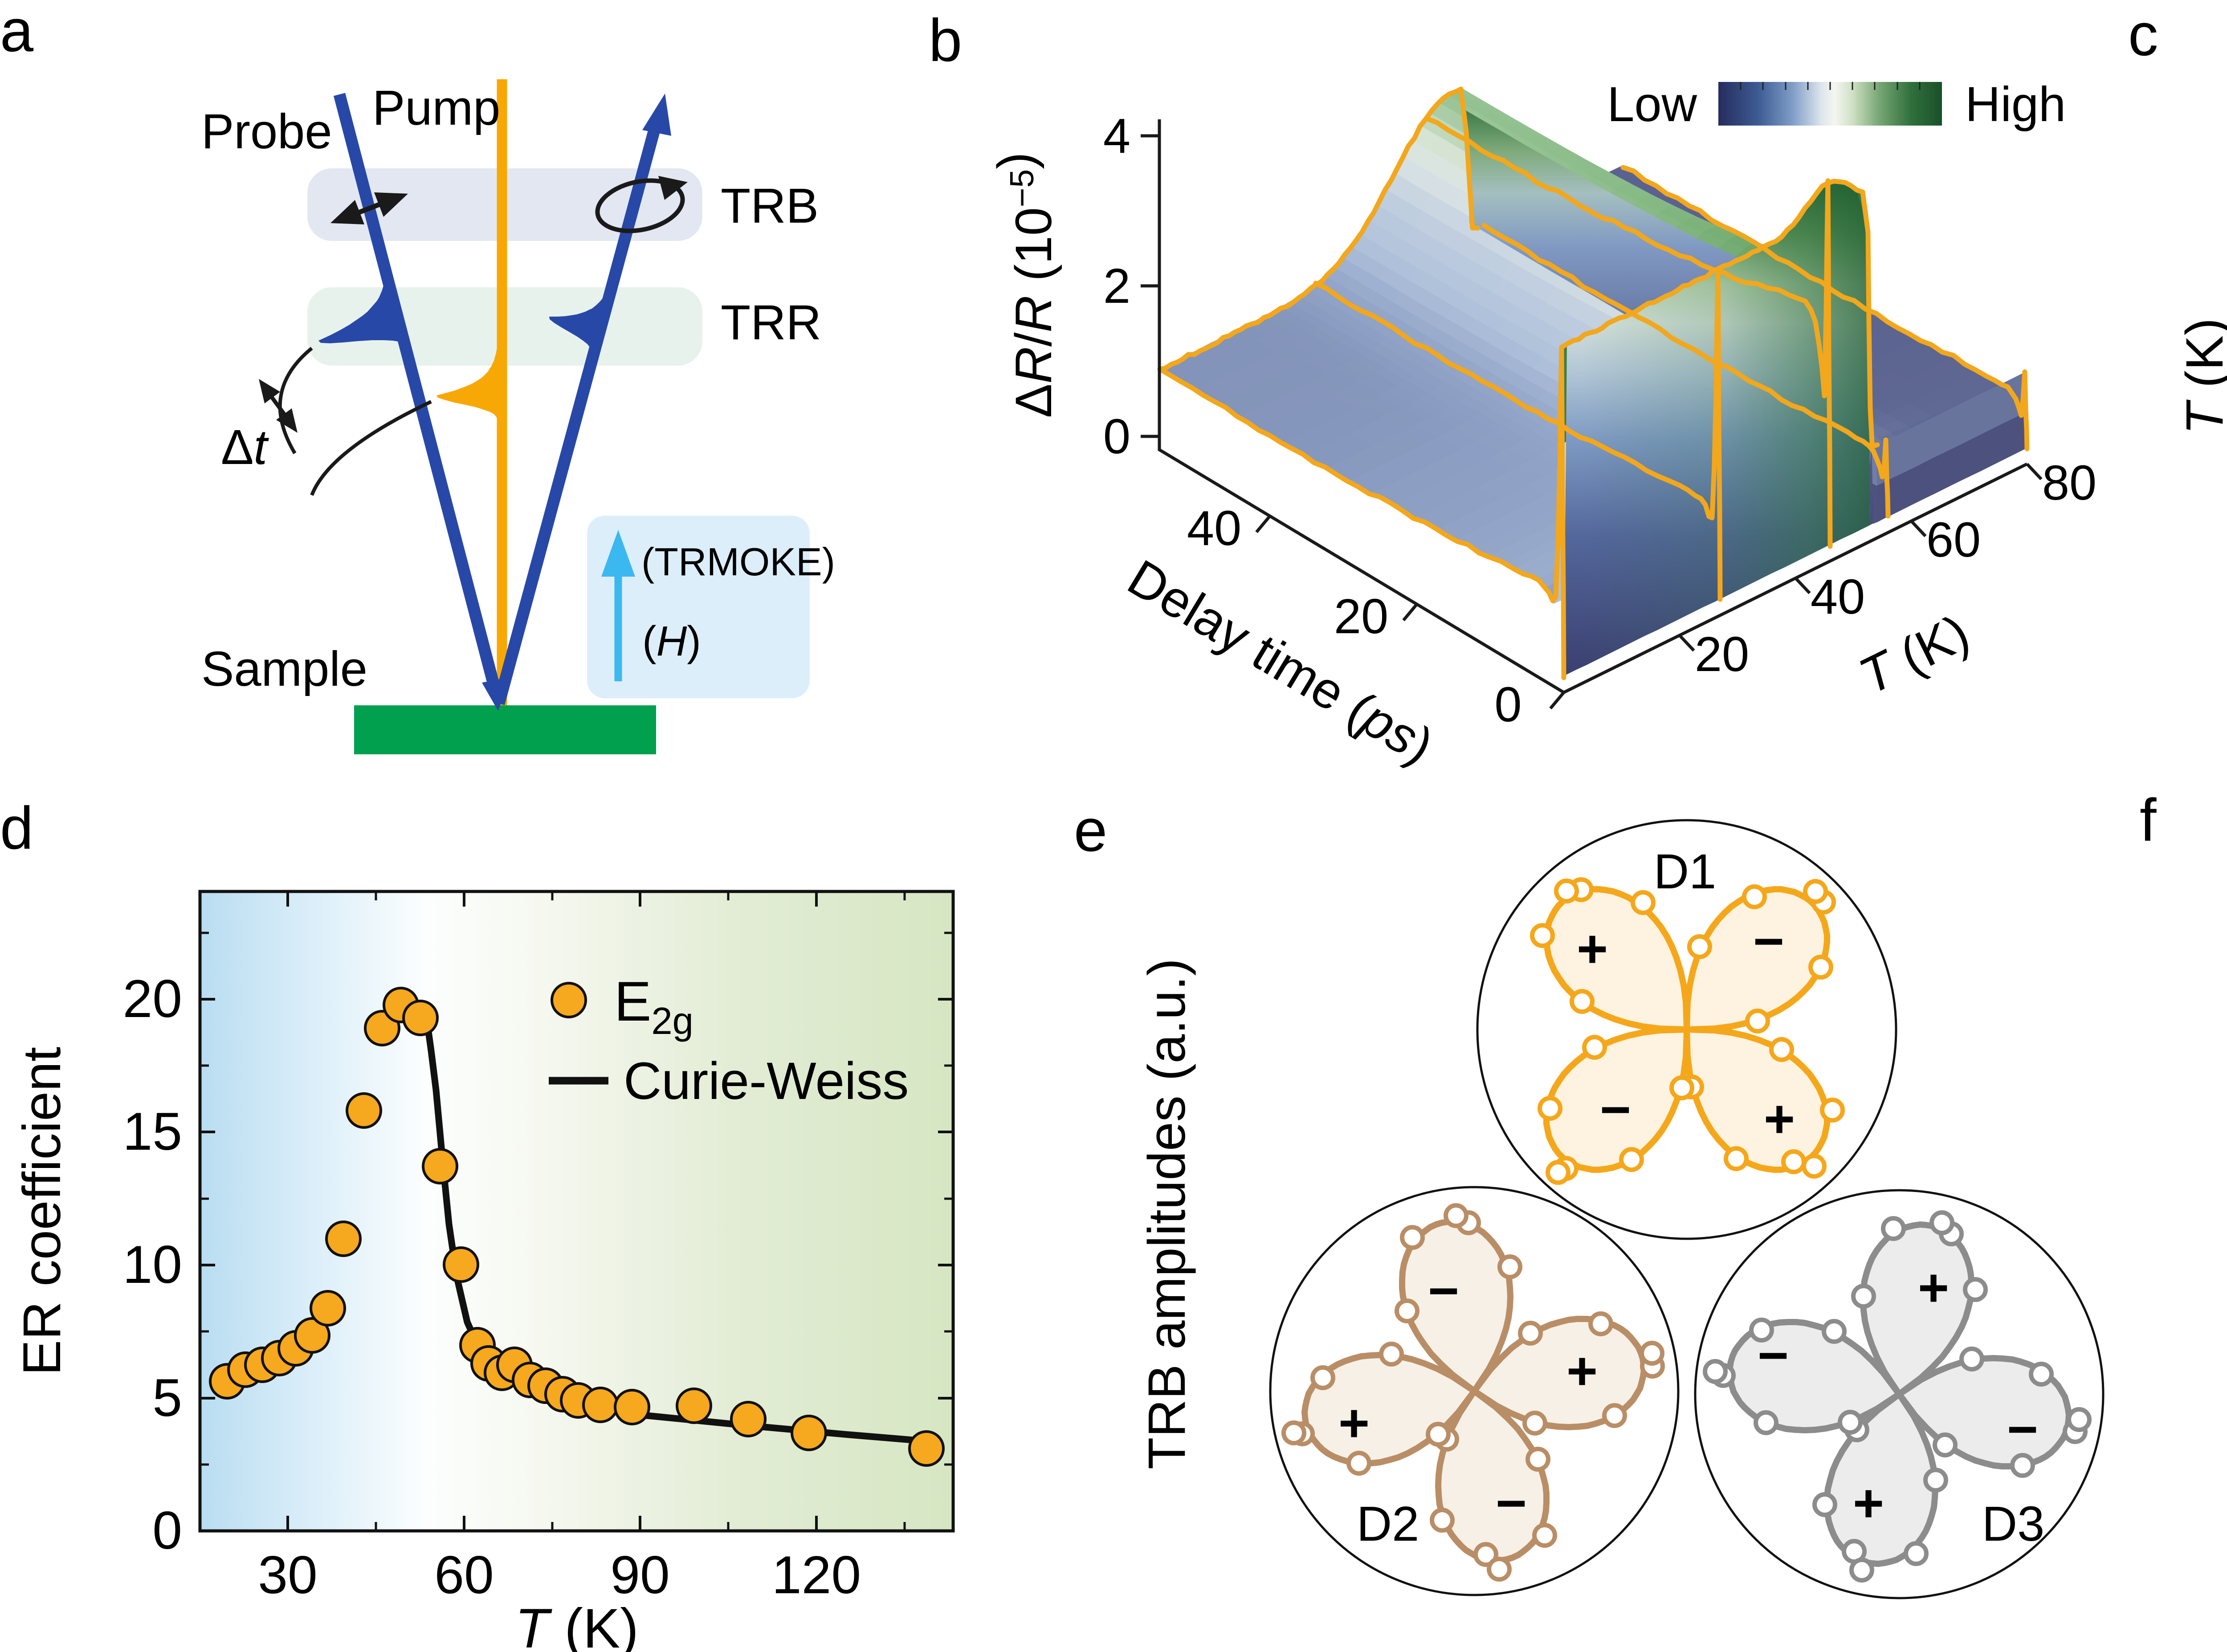 The image size is (2227, 1652). Describe the element at coordinates (2015, 104) in the screenshot. I see `svg-text: High` at that location.